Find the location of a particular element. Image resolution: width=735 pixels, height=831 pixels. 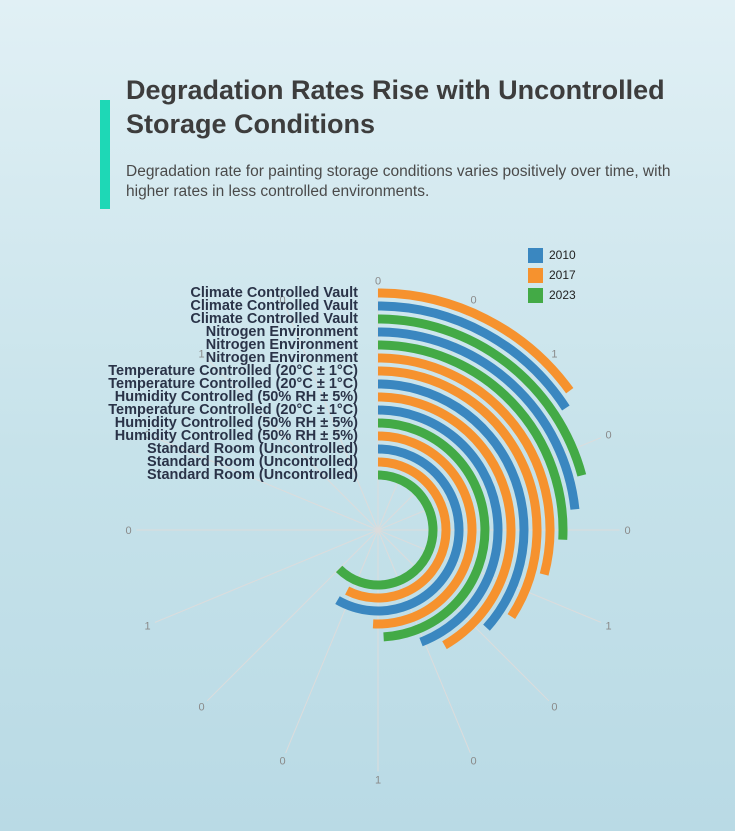

legend-item: 2023 is located at coordinates (552, 295).